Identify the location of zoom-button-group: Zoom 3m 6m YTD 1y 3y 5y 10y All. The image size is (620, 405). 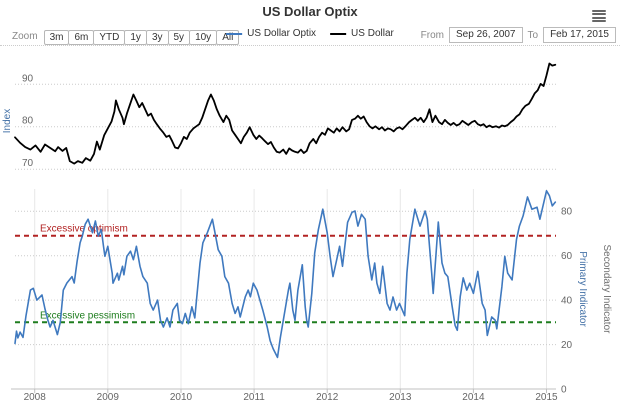
(126, 36).